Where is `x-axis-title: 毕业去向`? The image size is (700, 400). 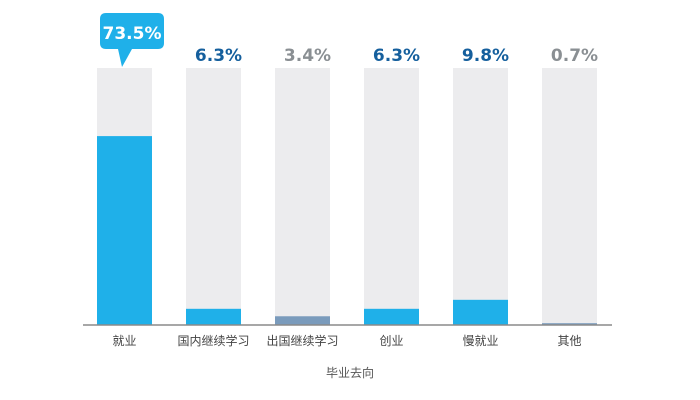 x-axis-title: 毕业去向 is located at coordinates (350, 372).